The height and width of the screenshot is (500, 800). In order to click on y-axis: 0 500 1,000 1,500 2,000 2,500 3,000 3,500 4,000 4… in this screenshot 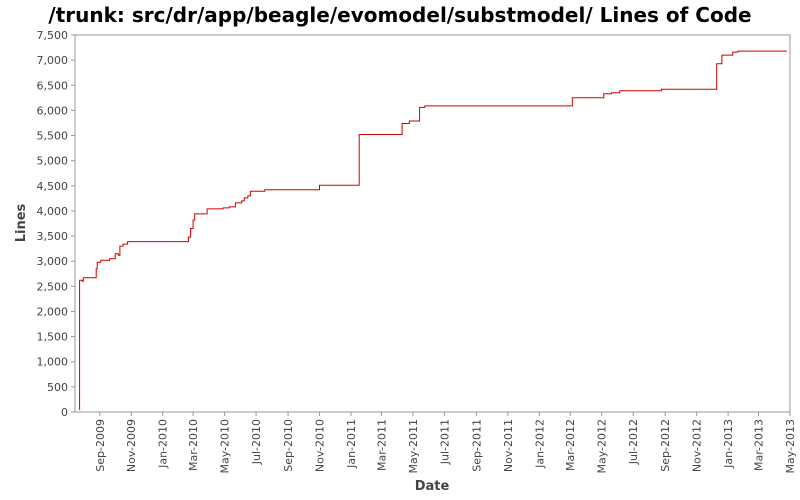, I will do `click(56, 224)`.